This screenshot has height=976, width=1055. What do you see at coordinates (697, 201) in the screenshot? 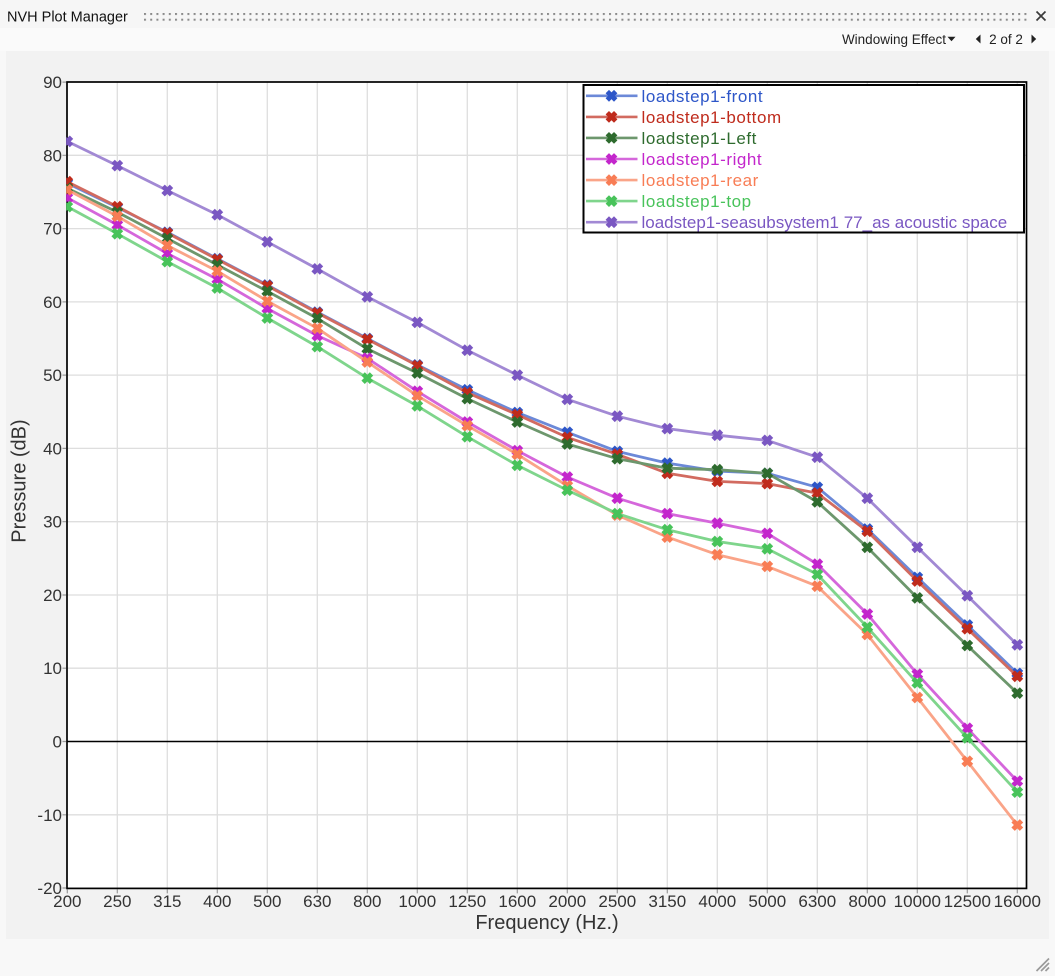
I see `svg-text: loadstep1-top` at bounding box center [697, 201].